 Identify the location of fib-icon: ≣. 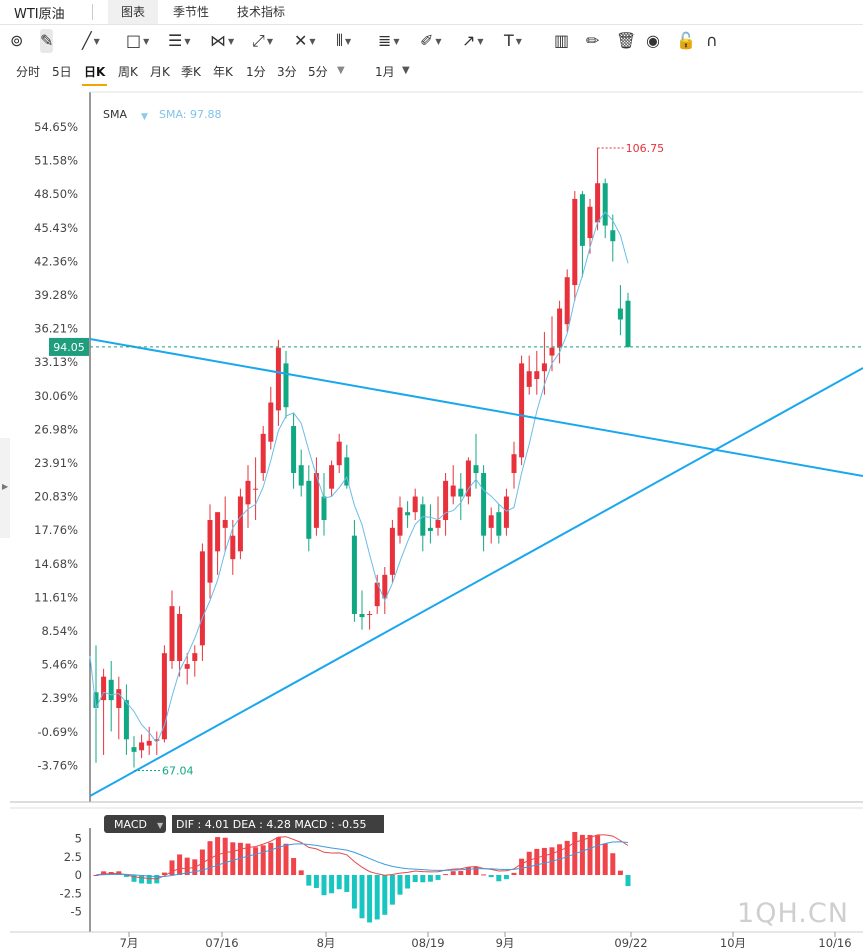
(385, 40).